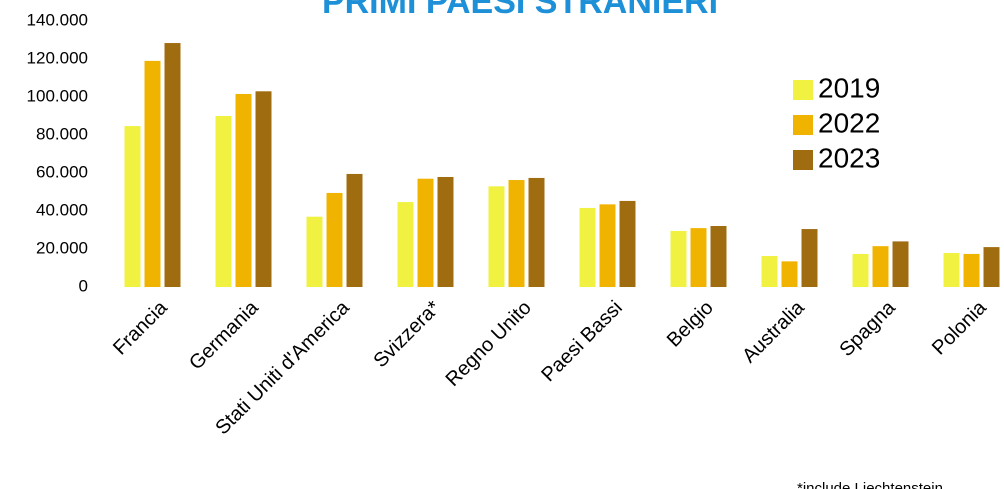 The width and height of the screenshot is (1004, 489). I want to click on y-tick-label: 0, so click(83, 285).